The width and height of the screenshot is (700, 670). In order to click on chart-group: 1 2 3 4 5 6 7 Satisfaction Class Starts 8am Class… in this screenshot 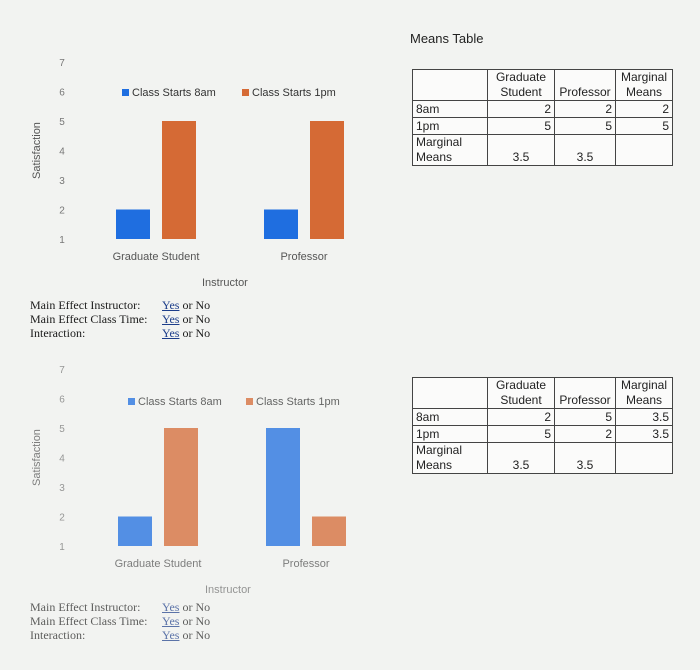, I will do `click(187, 160)`.